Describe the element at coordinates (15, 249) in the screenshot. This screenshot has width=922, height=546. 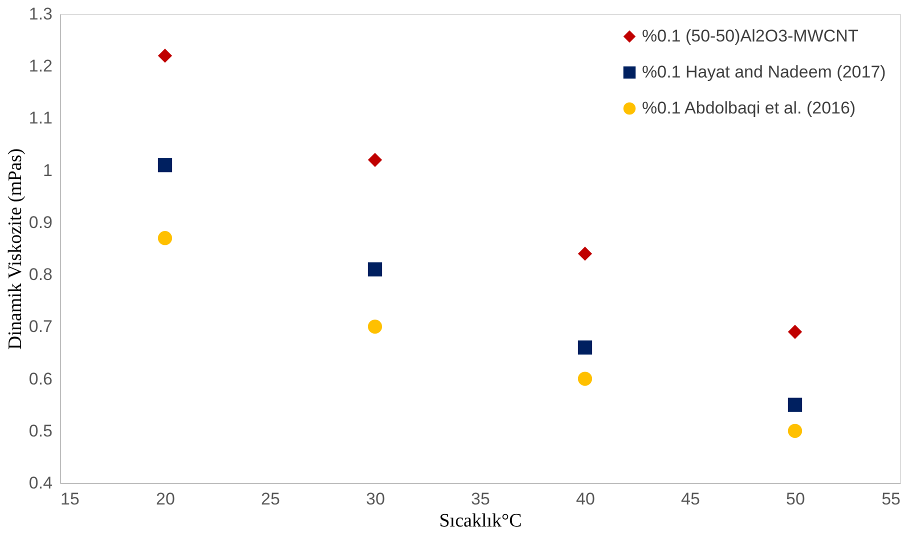
I see `y-axis-title: Dinamik Viskozite (mPas)` at that location.